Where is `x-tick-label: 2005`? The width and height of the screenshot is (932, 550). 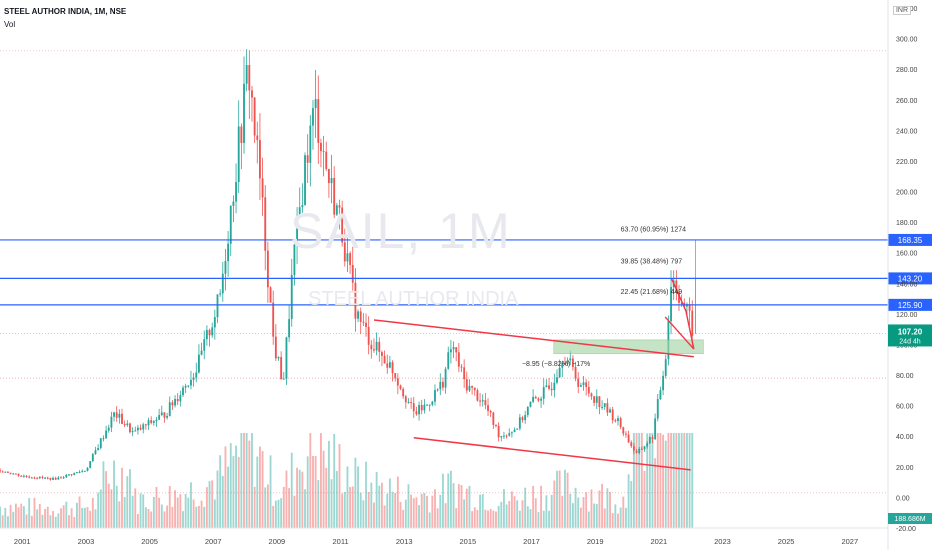 x-tick-label: 2005 is located at coordinates (149, 541).